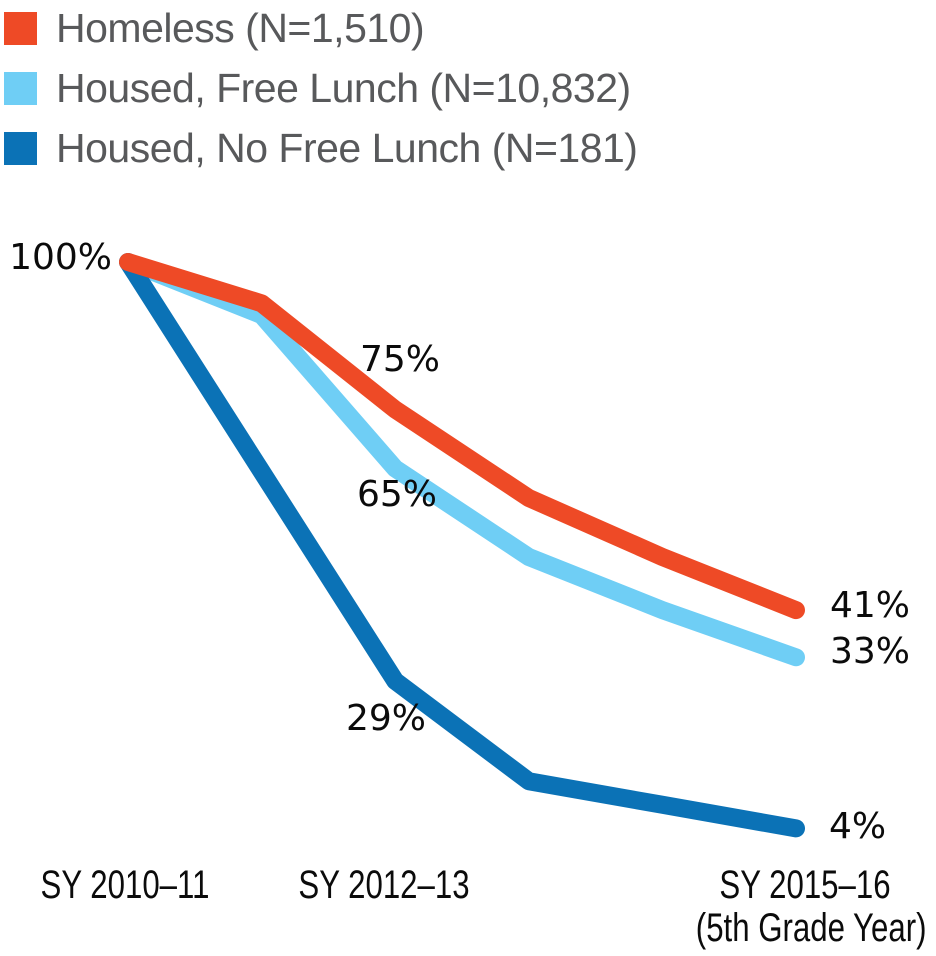 This screenshot has height=956, width=936. What do you see at coordinates (240, 28) in the screenshot?
I see `legend-label-homeless: Homeless (N=1,510)` at bounding box center [240, 28].